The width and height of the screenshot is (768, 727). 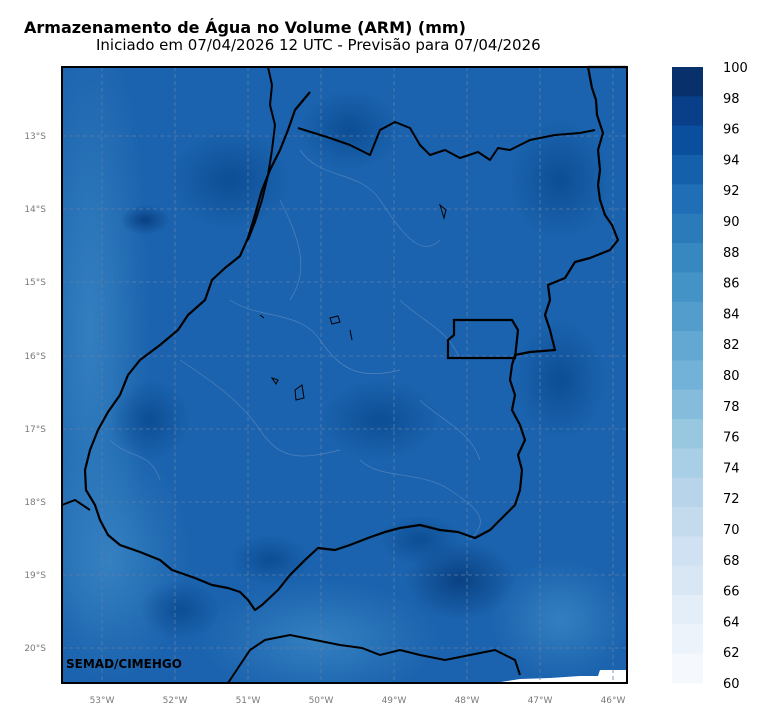 What do you see at coordinates (731, 438) in the screenshot?
I see `colorbar-label: 76` at bounding box center [731, 438].